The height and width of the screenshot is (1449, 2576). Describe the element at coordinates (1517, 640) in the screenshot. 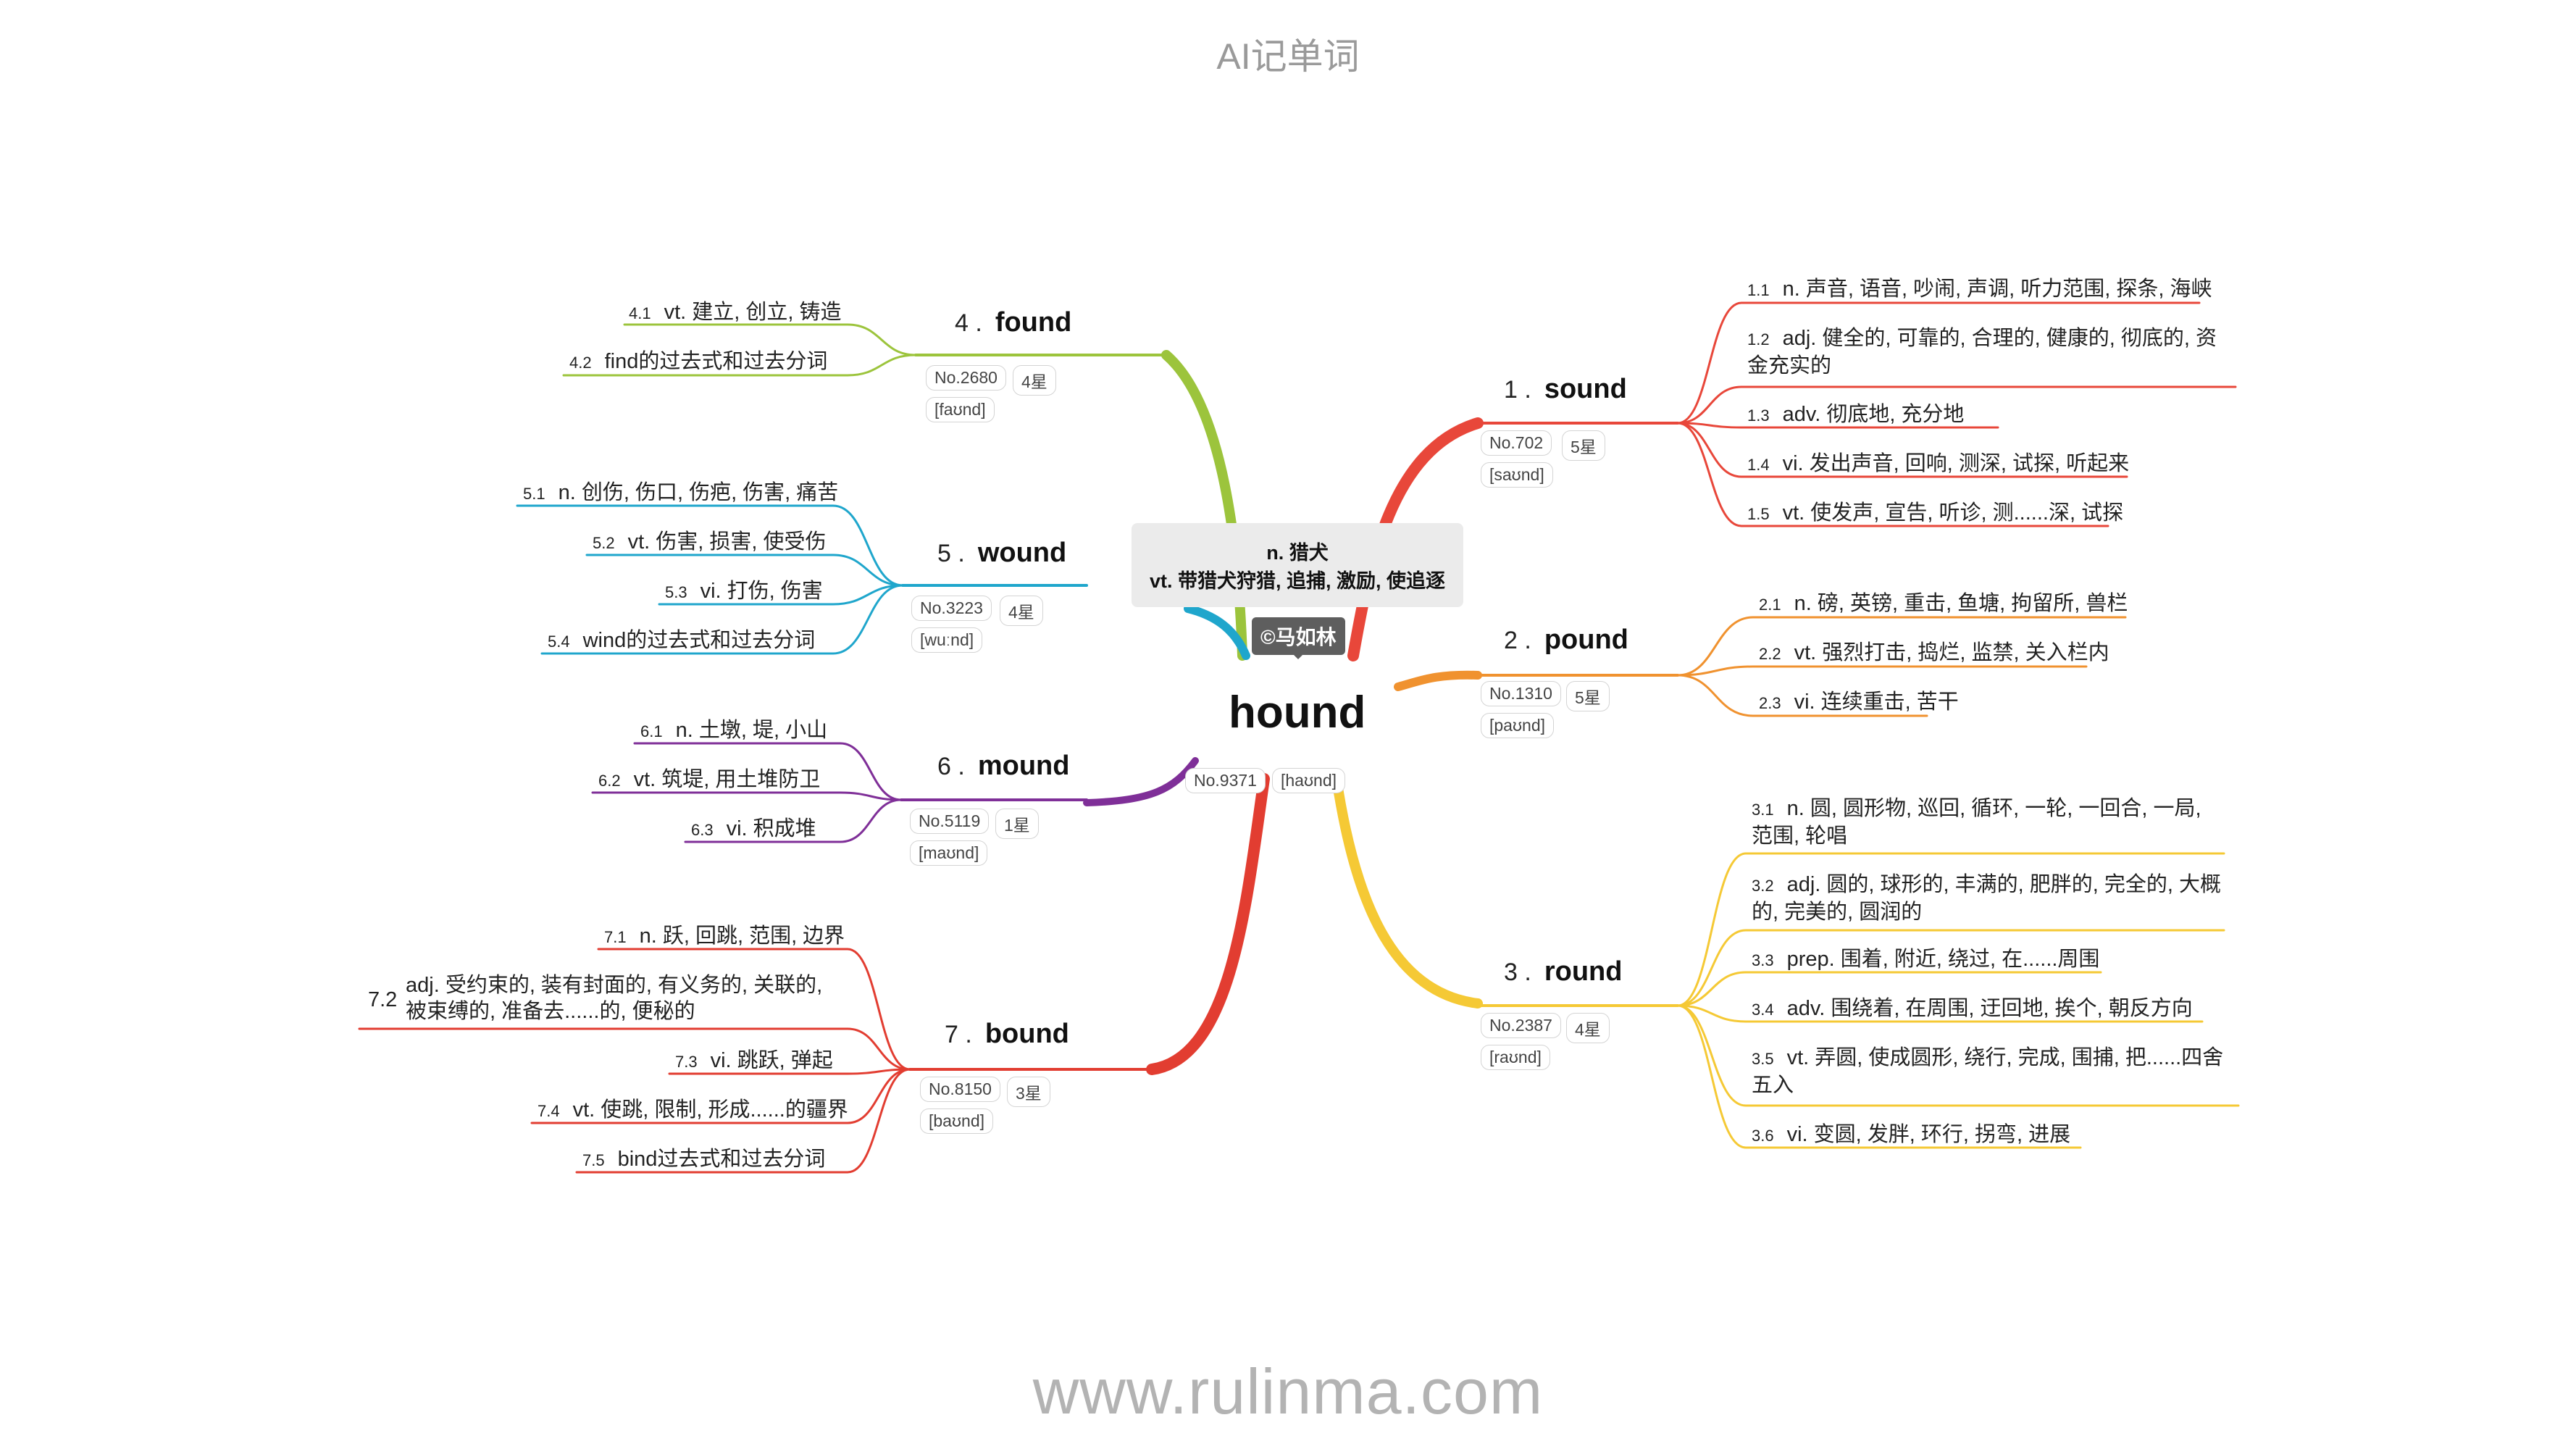

I see `branch-2-number: 2 .` at that location.